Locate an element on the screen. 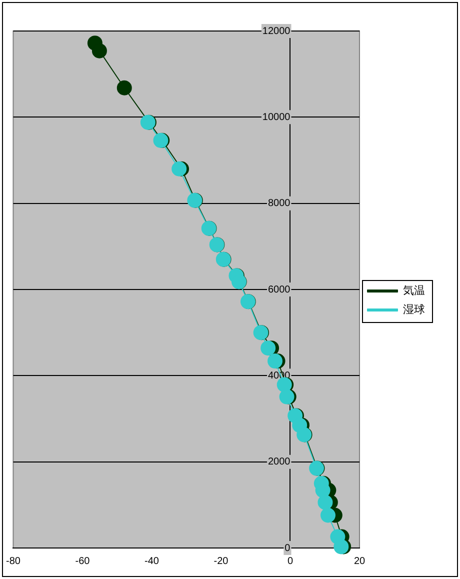 The width and height of the screenshot is (460, 579). y-tick-label: 12000 is located at coordinates (276, 31).